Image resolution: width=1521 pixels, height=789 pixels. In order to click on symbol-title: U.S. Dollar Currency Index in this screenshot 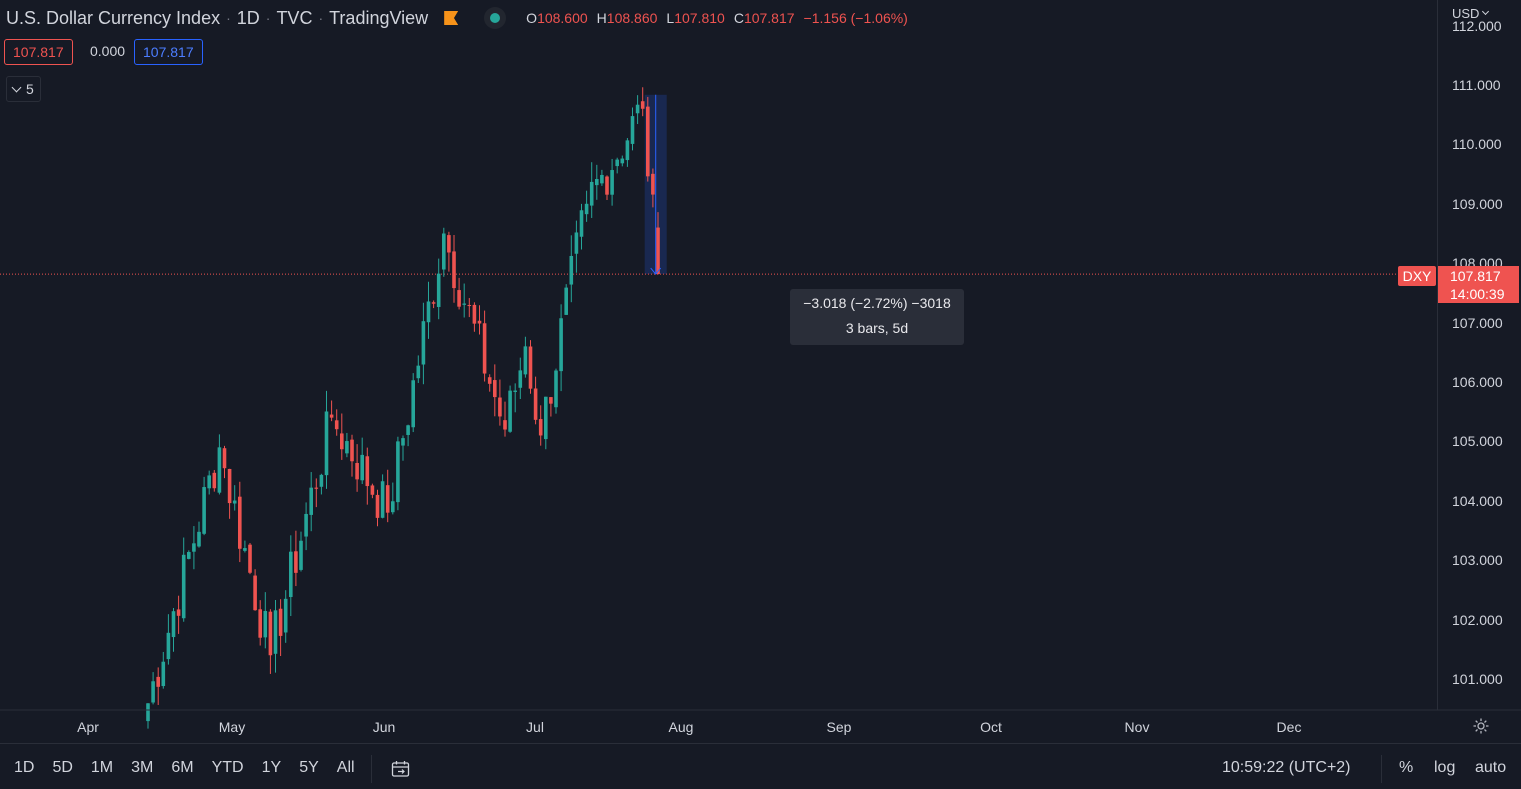, I will do `click(113, 17)`.